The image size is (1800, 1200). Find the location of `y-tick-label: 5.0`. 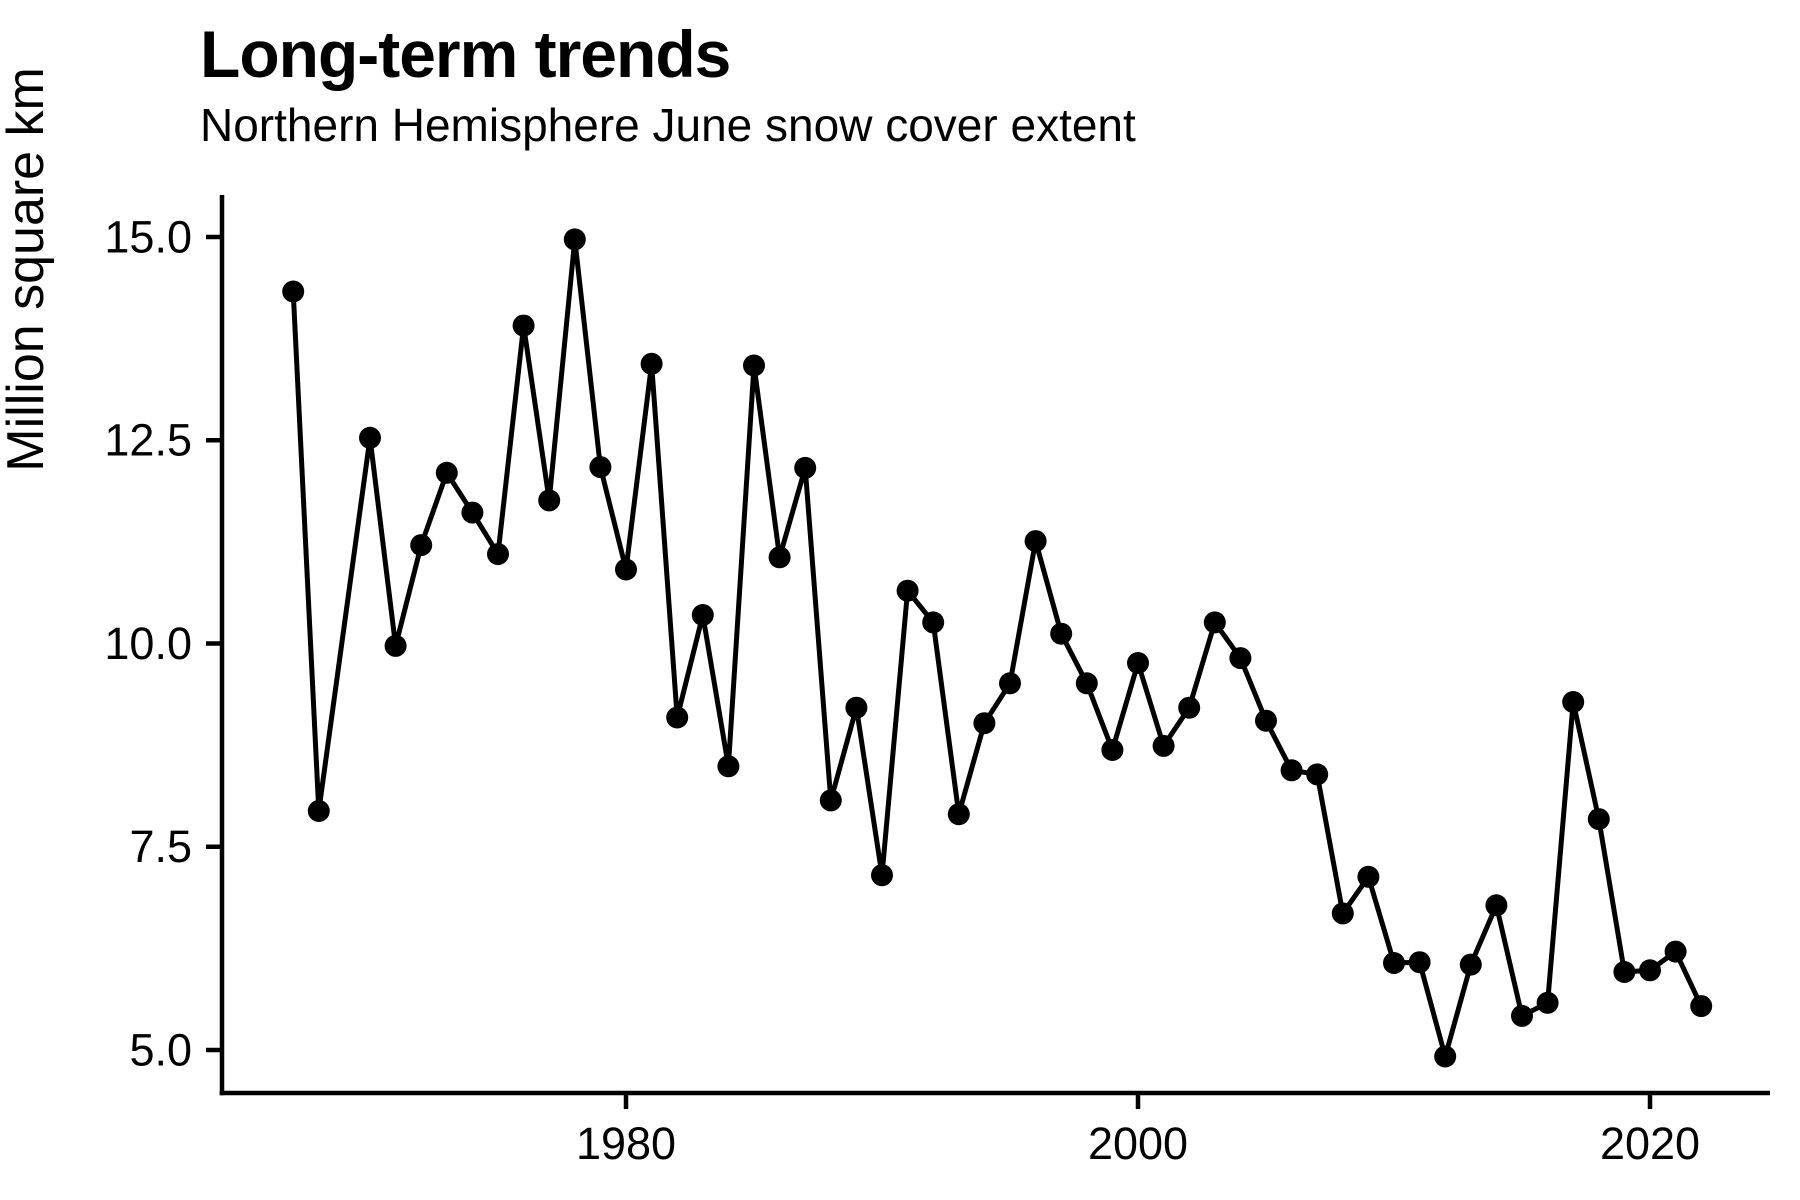

y-tick-label: 5.0 is located at coordinates (160, 1049).